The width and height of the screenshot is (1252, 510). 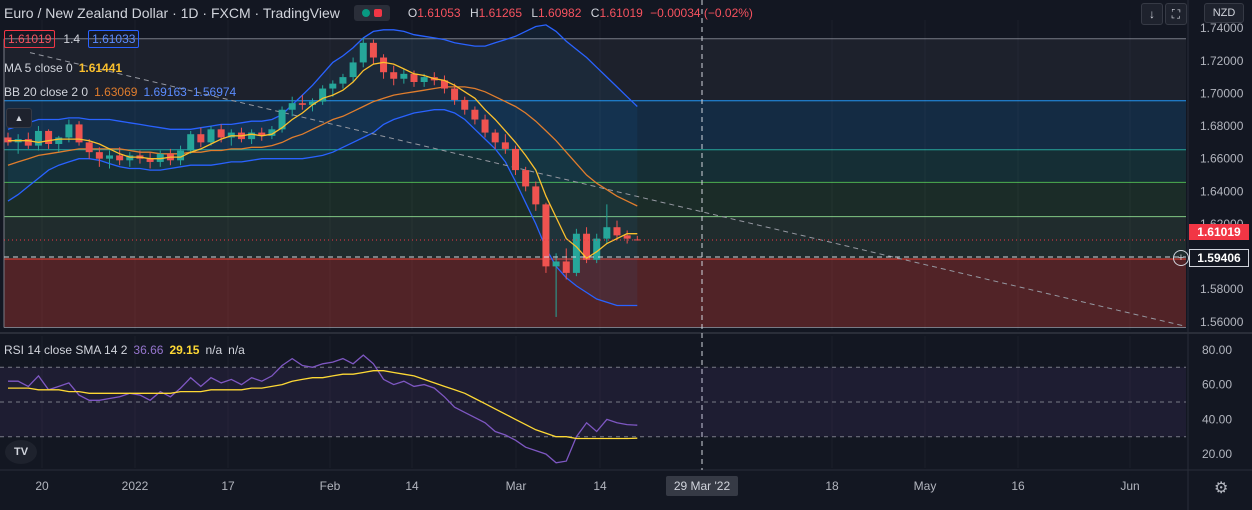 What do you see at coordinates (1222, 159) in the screenshot?
I see `price-tick-label: 1.66000` at bounding box center [1222, 159].